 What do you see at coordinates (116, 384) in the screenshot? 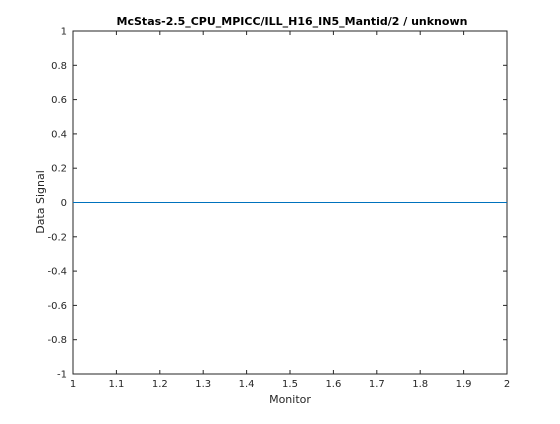
I see `x-tick-label: 1.1` at bounding box center [116, 384].